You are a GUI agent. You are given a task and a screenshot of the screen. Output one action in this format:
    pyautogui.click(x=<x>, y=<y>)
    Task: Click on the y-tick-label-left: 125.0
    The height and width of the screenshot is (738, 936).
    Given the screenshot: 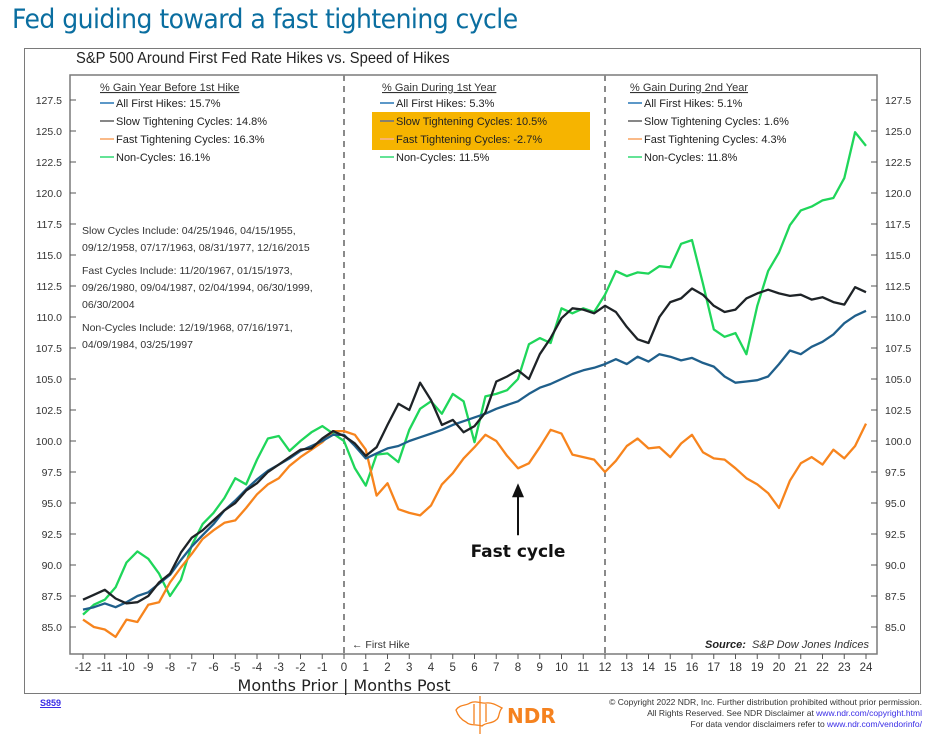 What is the action you would take?
    pyautogui.click(x=49, y=132)
    